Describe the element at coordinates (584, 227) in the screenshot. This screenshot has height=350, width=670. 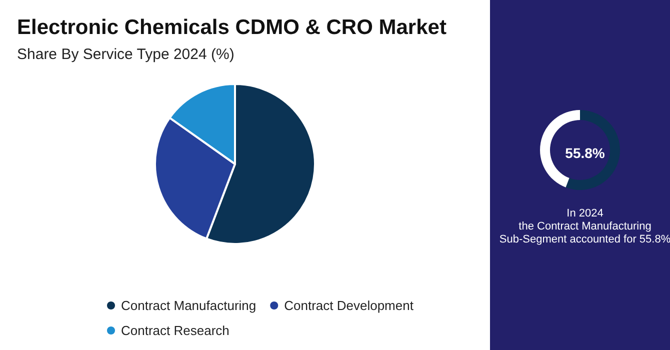
I see `text: In 2024 the Contract Manufacturing Sub-Segment accounted for 55.8%` at that location.